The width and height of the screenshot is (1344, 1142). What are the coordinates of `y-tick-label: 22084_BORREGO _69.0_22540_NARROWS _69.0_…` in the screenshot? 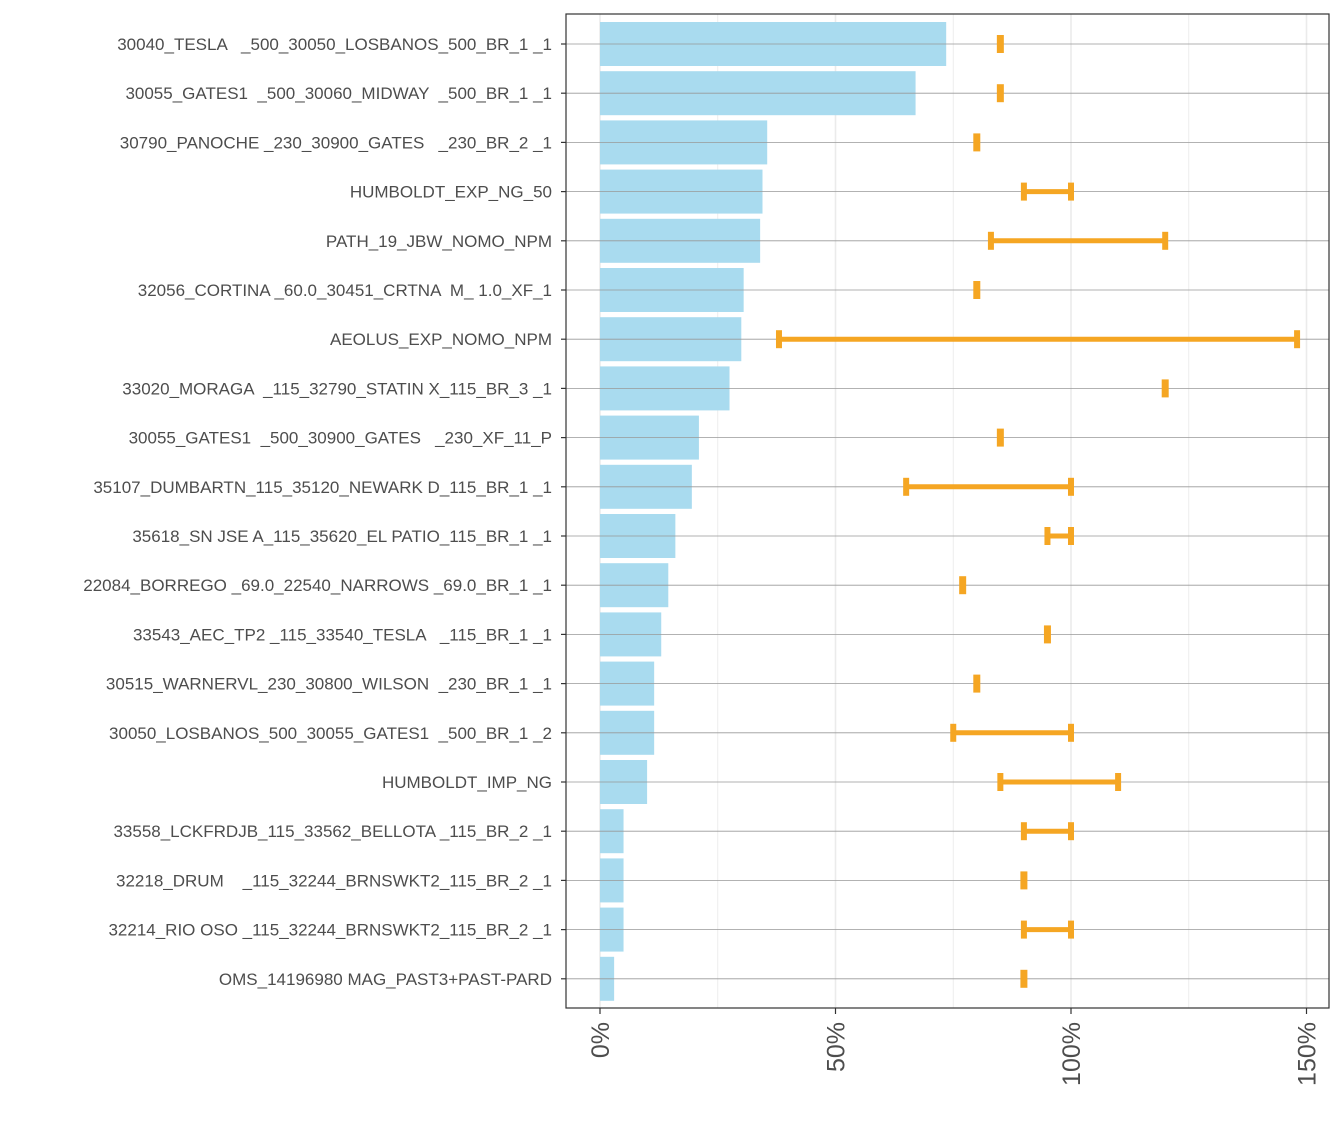 It's located at (317, 585).